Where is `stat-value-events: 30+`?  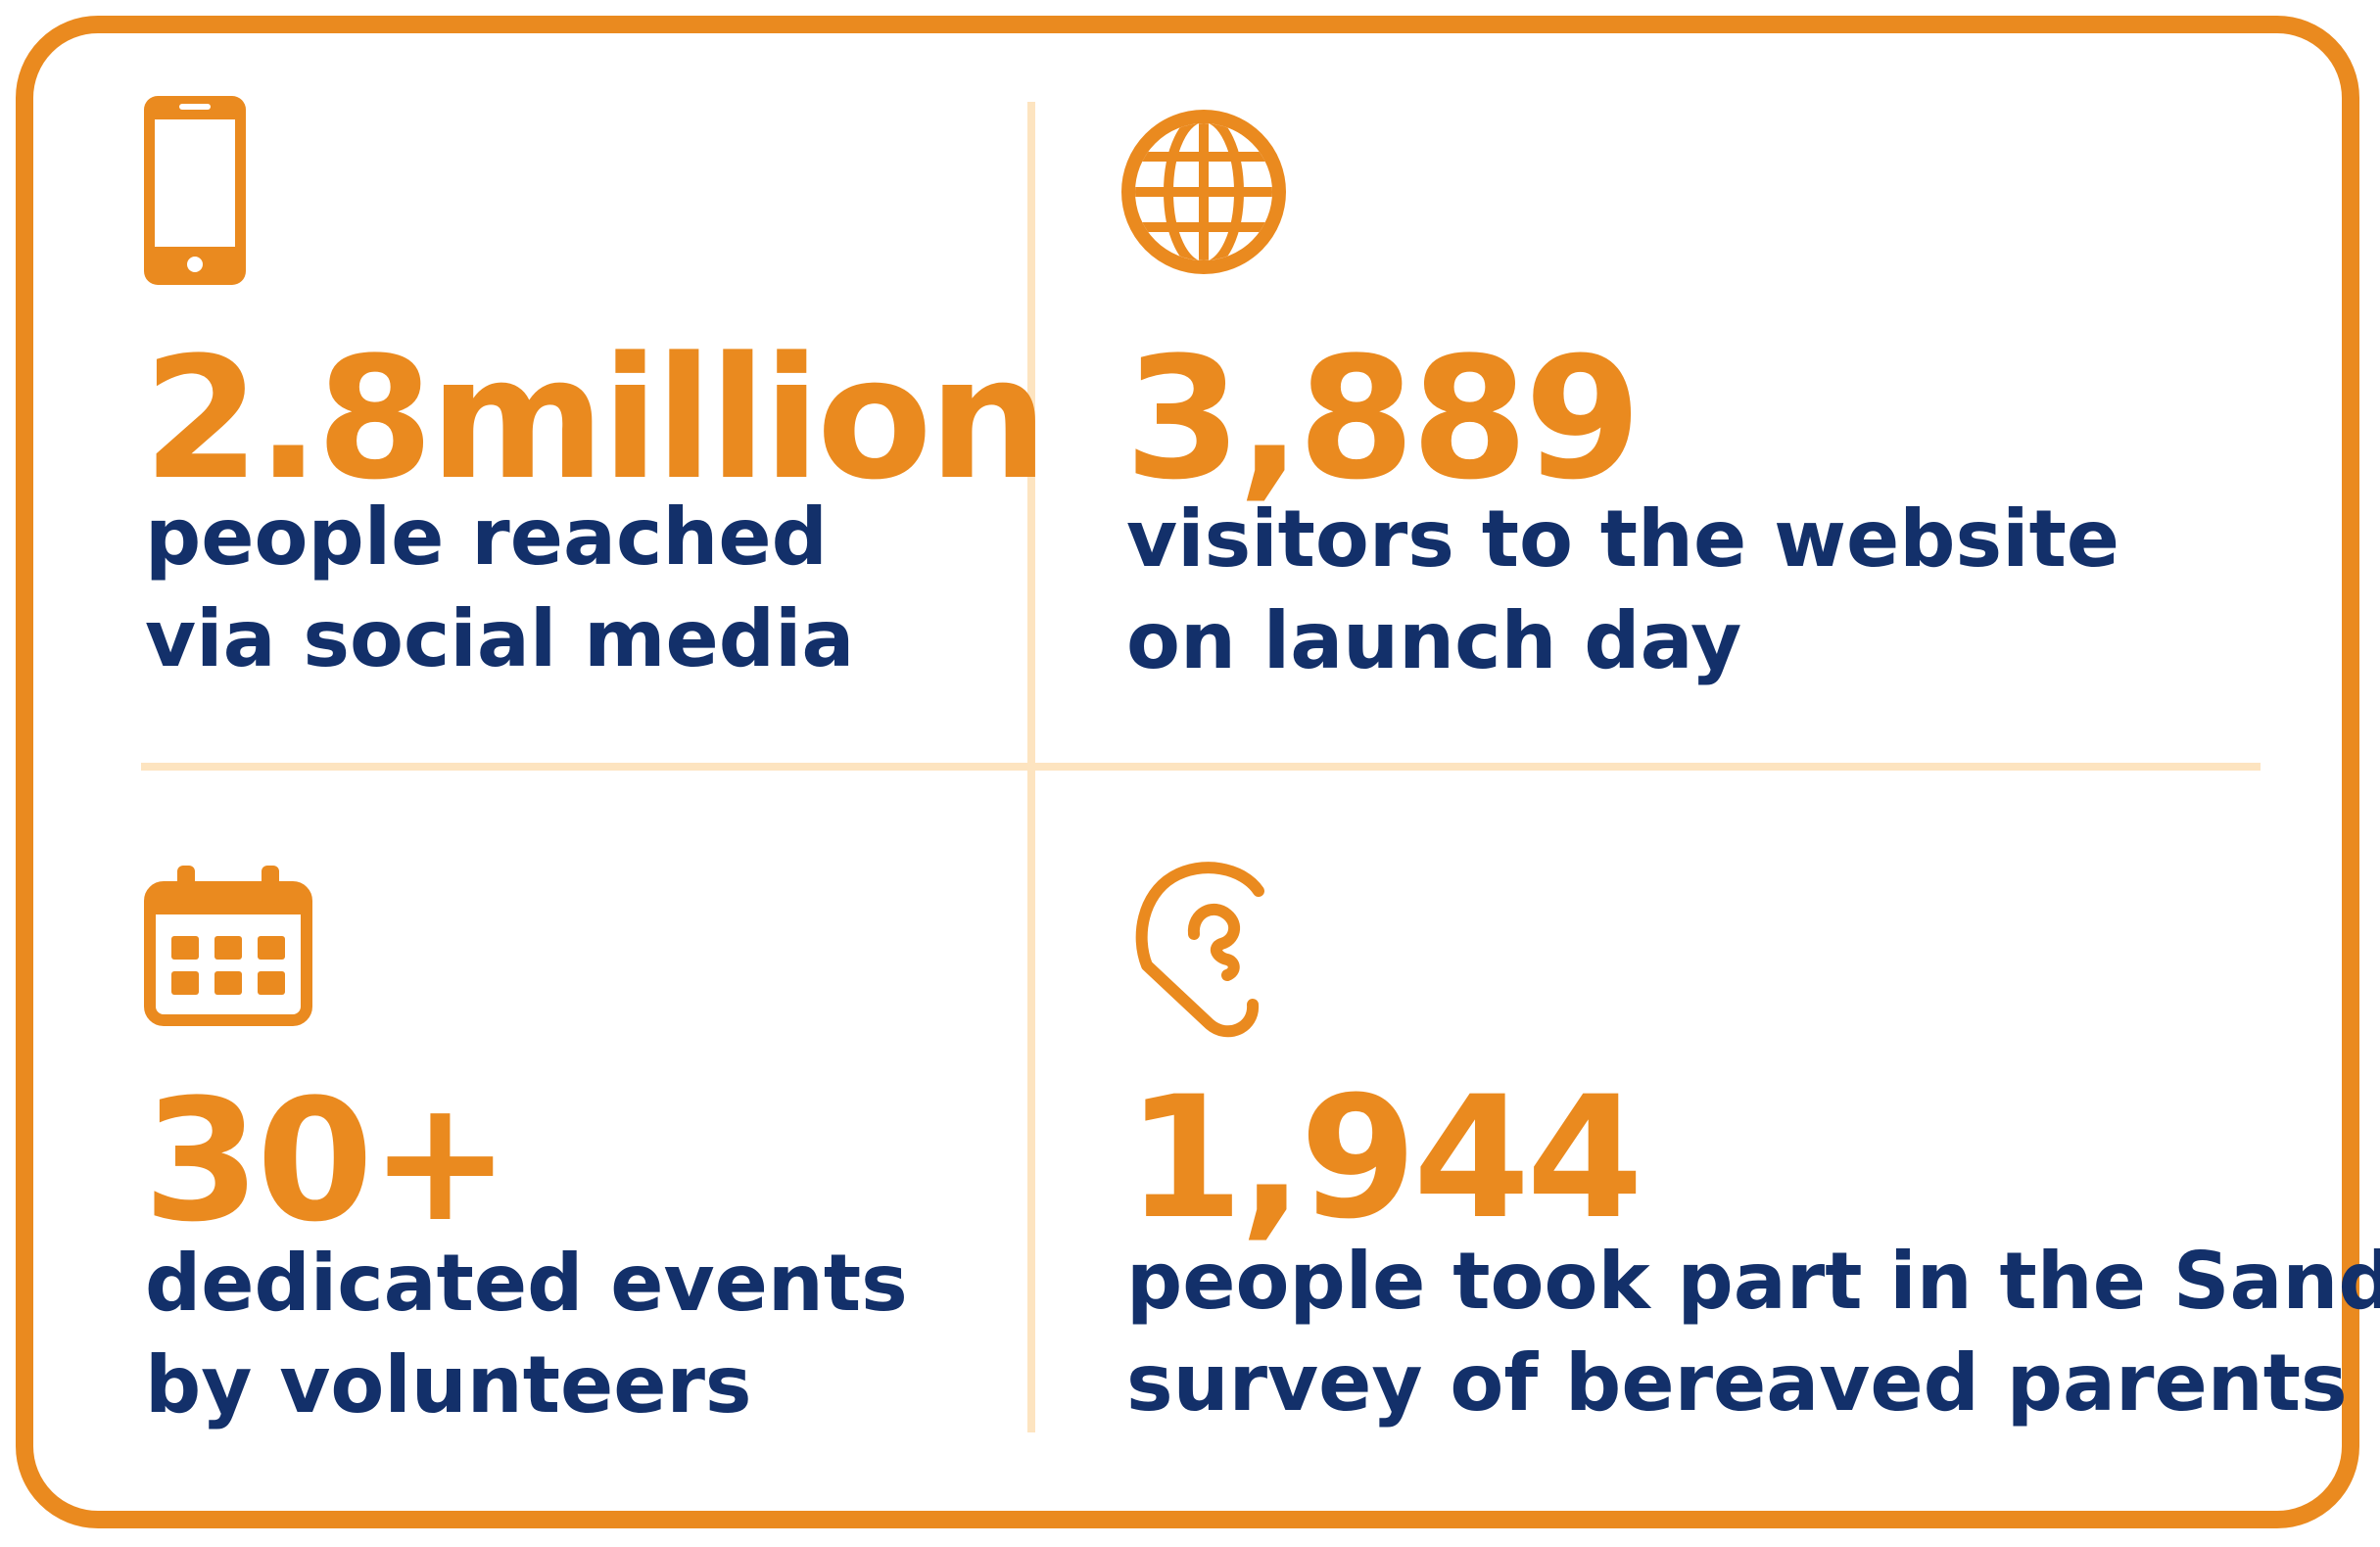 stat-value-events: 30+ is located at coordinates (326, 1160).